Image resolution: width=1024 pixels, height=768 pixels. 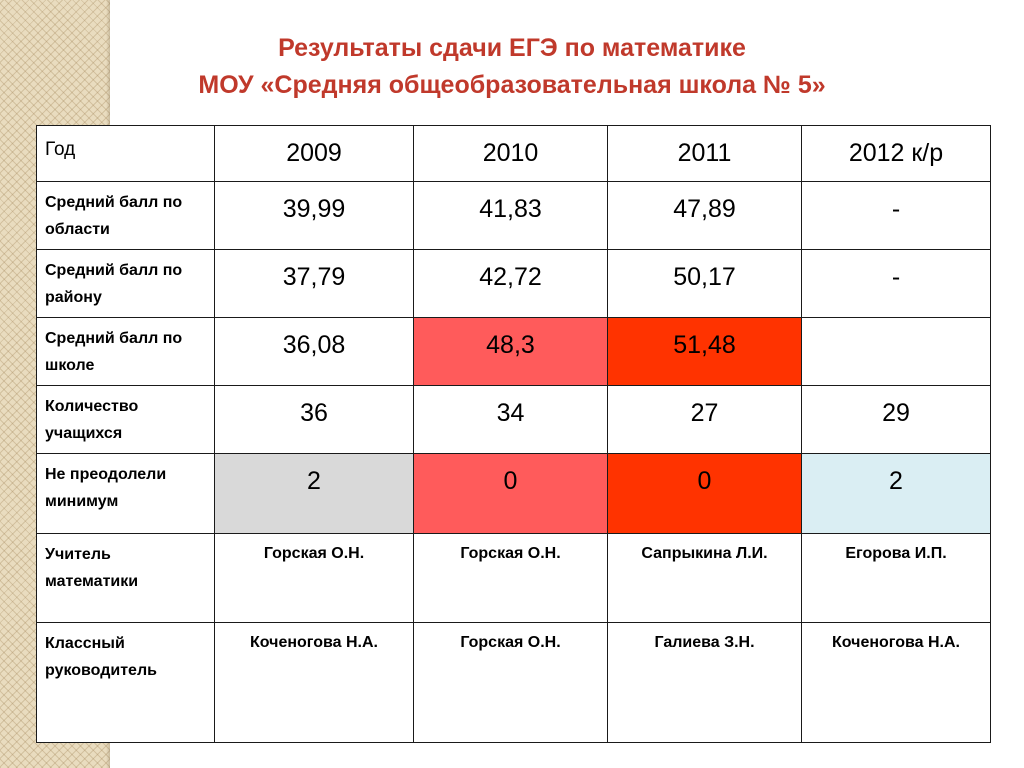 What do you see at coordinates (896, 419) in the screenshot?
I see `table-cell: 29` at bounding box center [896, 419].